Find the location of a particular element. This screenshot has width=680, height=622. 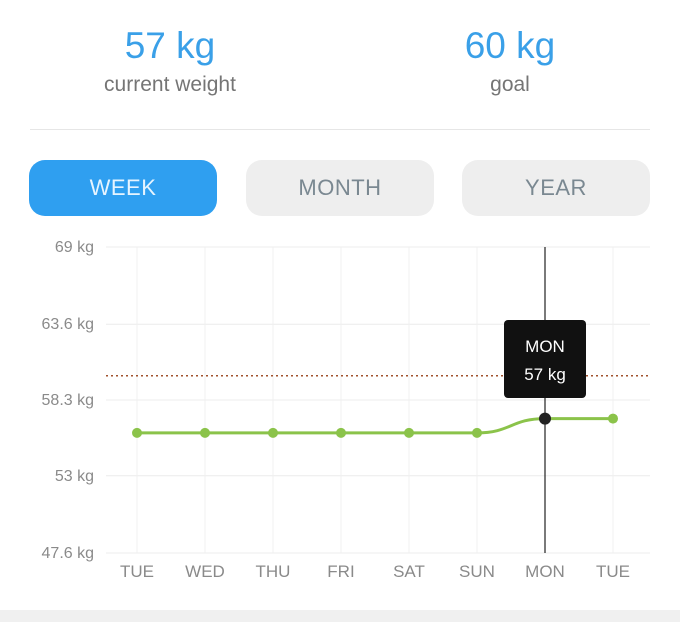

tooltip-value: 57 kg is located at coordinates (545, 374).